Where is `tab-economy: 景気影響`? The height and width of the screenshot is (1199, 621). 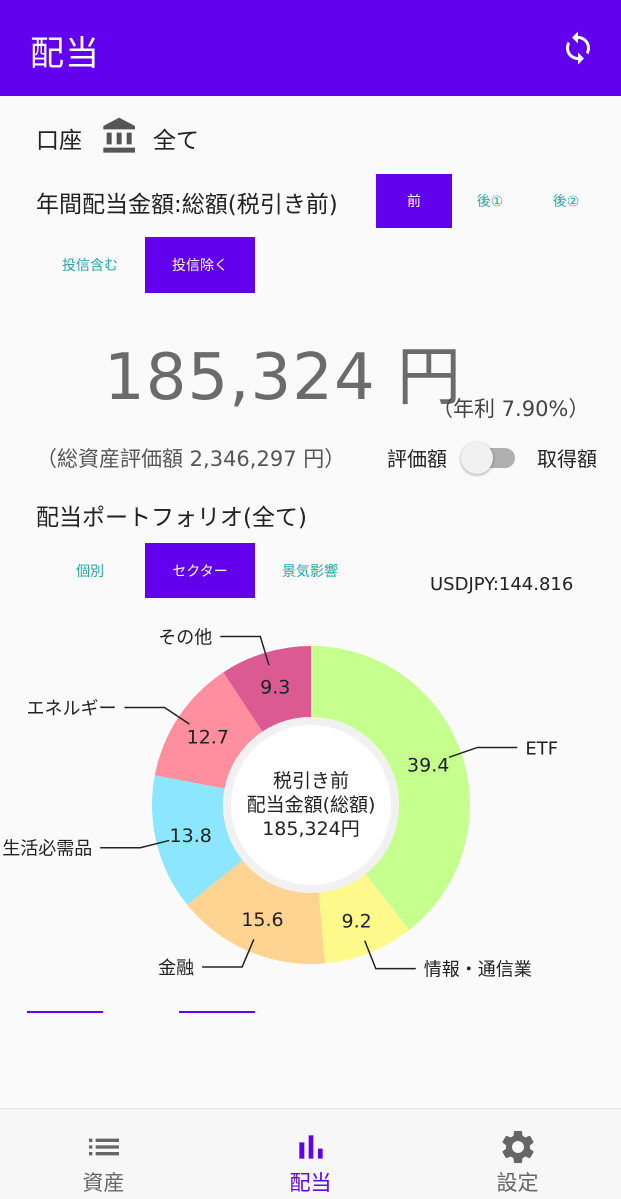
tab-economy: 景気影響 is located at coordinates (310, 571).